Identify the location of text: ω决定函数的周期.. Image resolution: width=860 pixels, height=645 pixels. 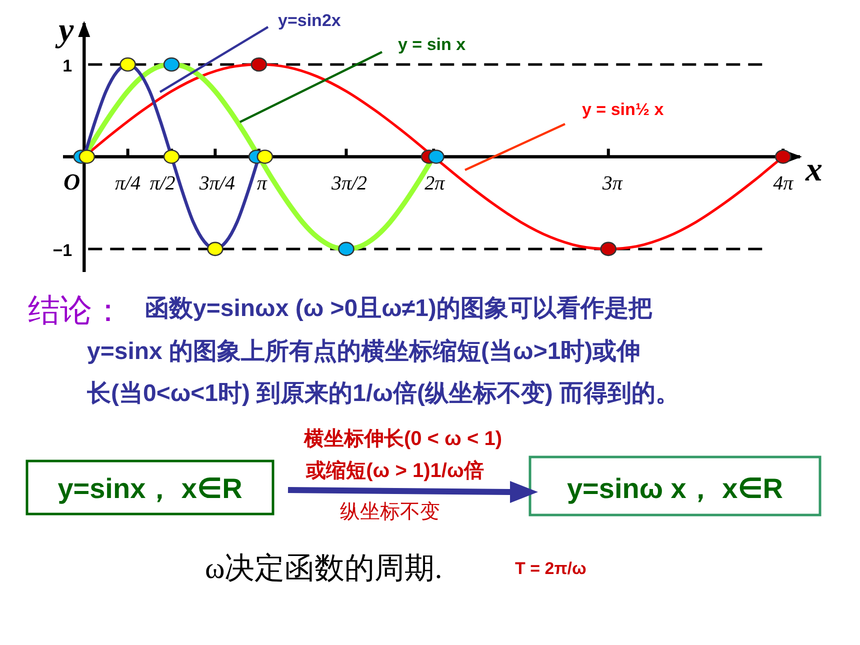
(323, 568).